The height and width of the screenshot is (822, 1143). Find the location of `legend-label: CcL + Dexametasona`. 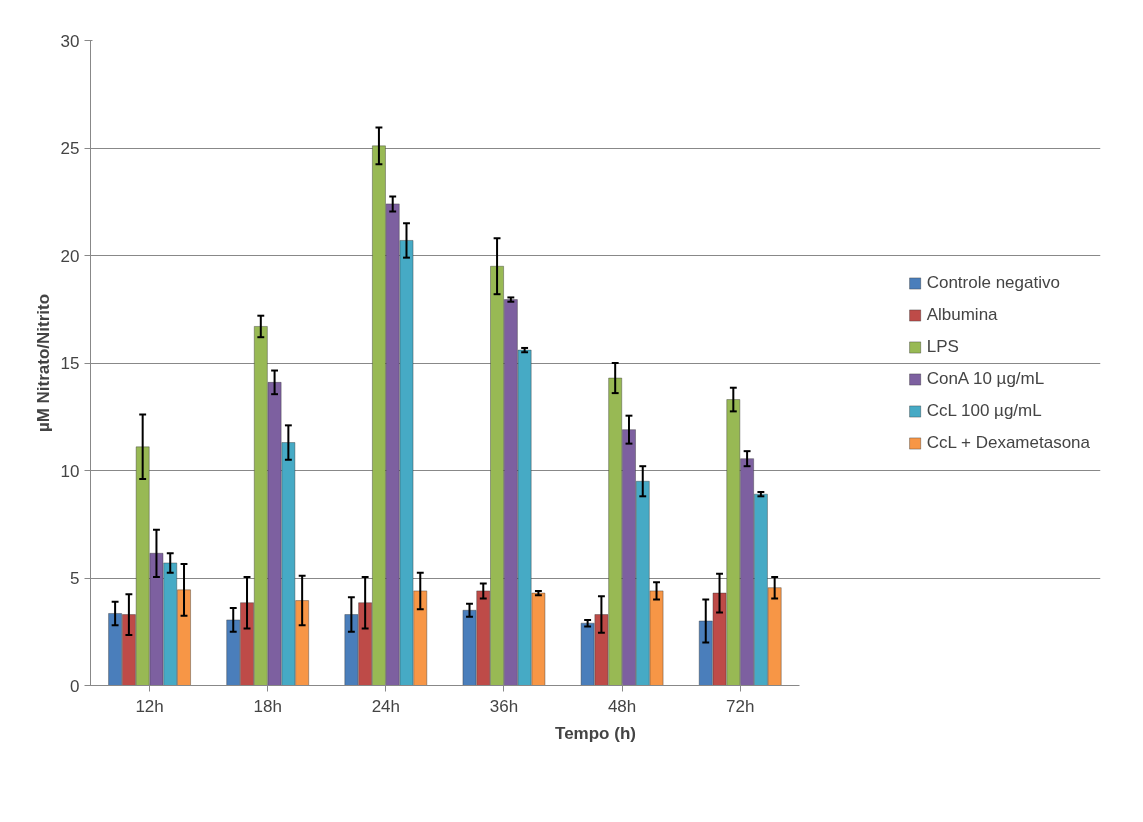

legend-label: CcL + Dexametasona is located at coordinates (1008, 442).